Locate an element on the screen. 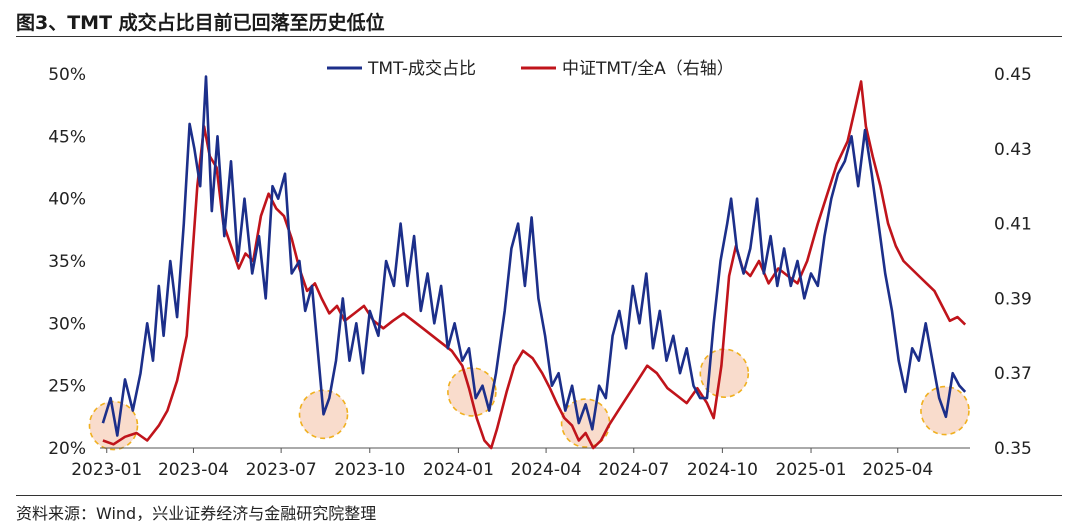 The image size is (1080, 528). x-tick-label: 2025-01 is located at coordinates (811, 470).